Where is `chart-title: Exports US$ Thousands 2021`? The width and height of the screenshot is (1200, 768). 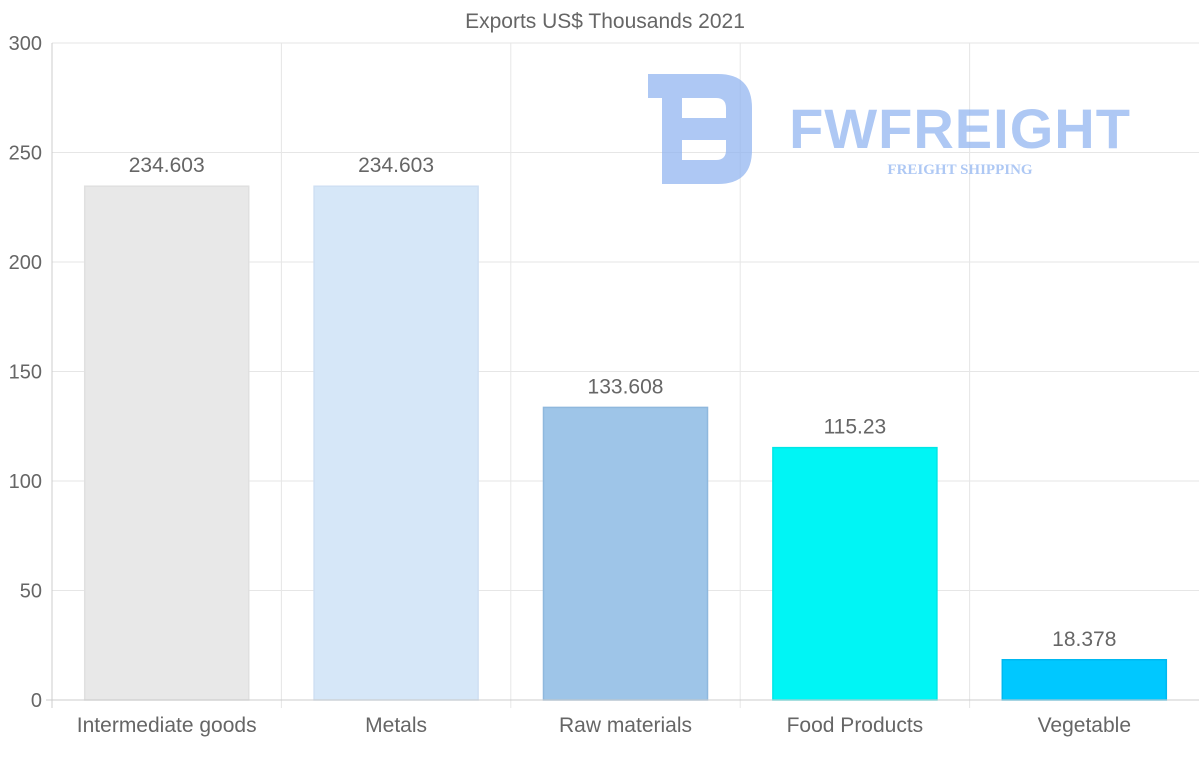
chart-title: Exports US$ Thousands 2021 is located at coordinates (605, 21).